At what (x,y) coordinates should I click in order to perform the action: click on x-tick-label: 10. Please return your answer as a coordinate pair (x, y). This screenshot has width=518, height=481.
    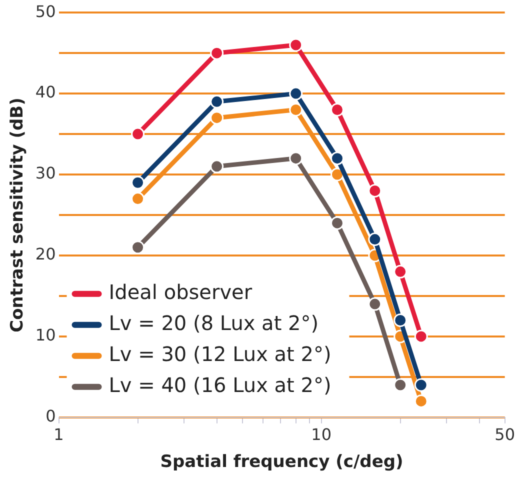
    Looking at the image, I should click on (321, 434).